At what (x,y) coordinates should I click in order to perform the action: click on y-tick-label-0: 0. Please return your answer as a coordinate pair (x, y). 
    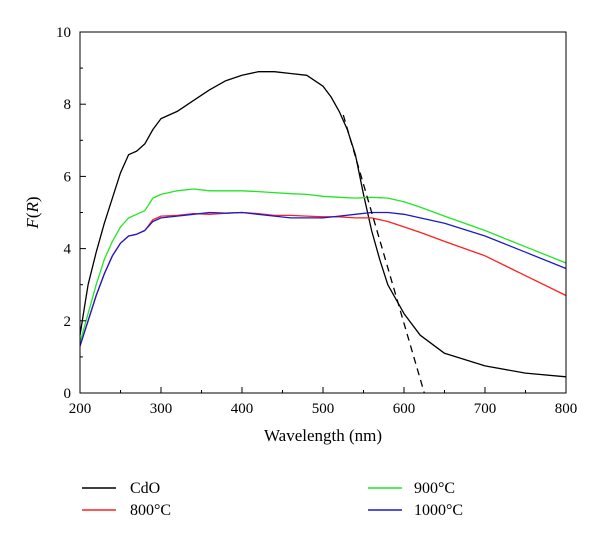
    Looking at the image, I should click on (68, 394).